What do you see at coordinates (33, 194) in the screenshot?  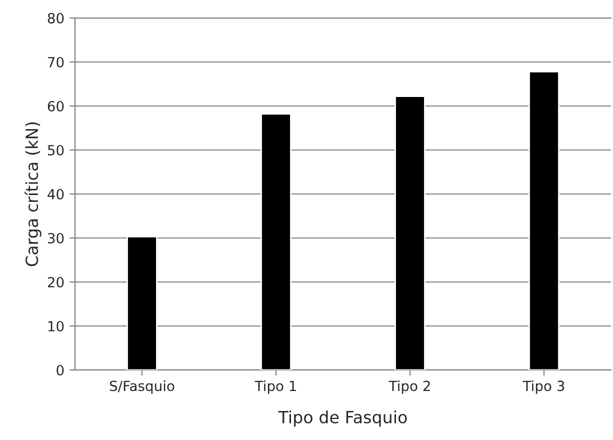 I see `y-axis-title: Carga crítica (kN)` at bounding box center [33, 194].